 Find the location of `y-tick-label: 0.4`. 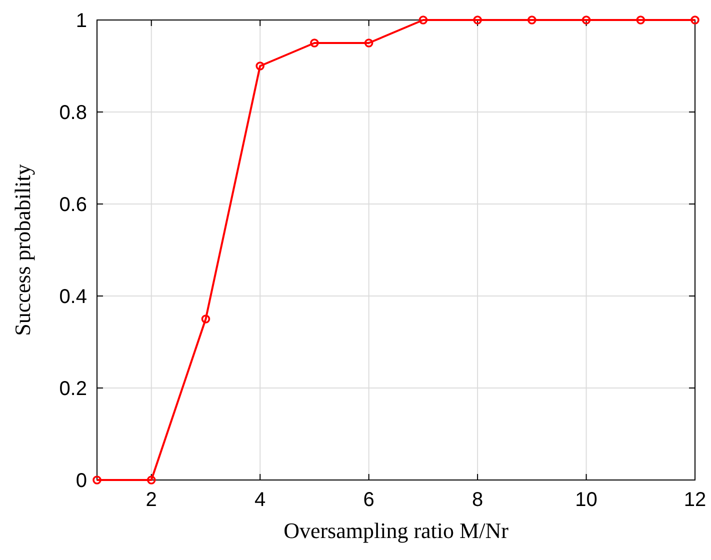

y-tick-label: 0.4 is located at coordinates (73, 297).